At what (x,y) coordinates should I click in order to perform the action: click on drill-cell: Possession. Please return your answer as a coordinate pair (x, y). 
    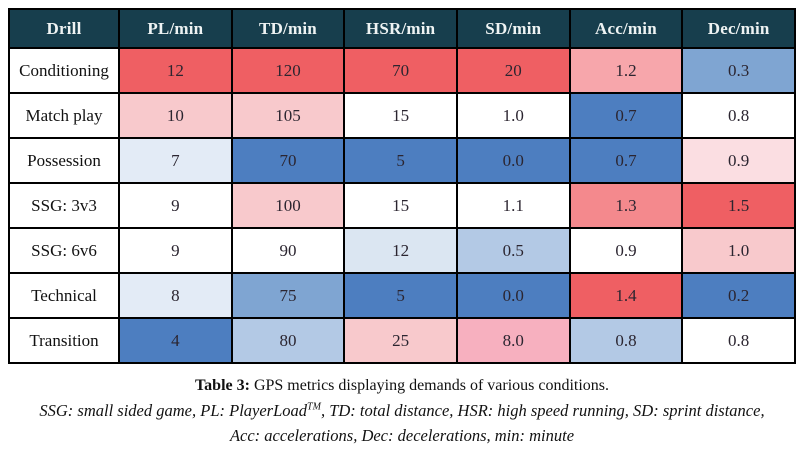
    Looking at the image, I should click on (64, 160).